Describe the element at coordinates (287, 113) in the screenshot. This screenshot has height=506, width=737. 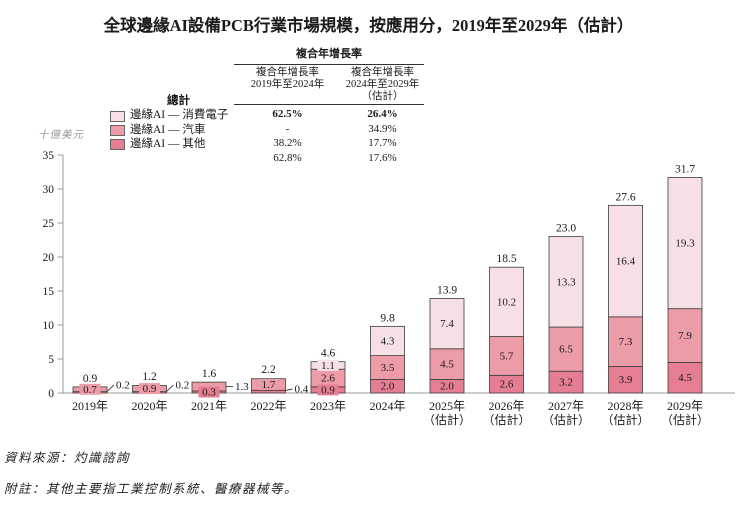
I see `cagr-value: 62.5%` at that location.